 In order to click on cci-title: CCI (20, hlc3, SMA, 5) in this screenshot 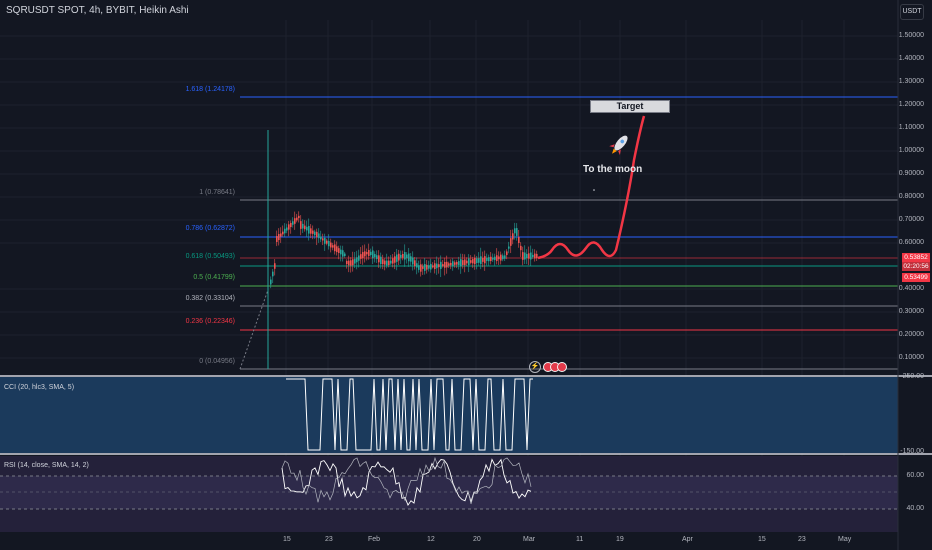, I will do `click(39, 387)`.